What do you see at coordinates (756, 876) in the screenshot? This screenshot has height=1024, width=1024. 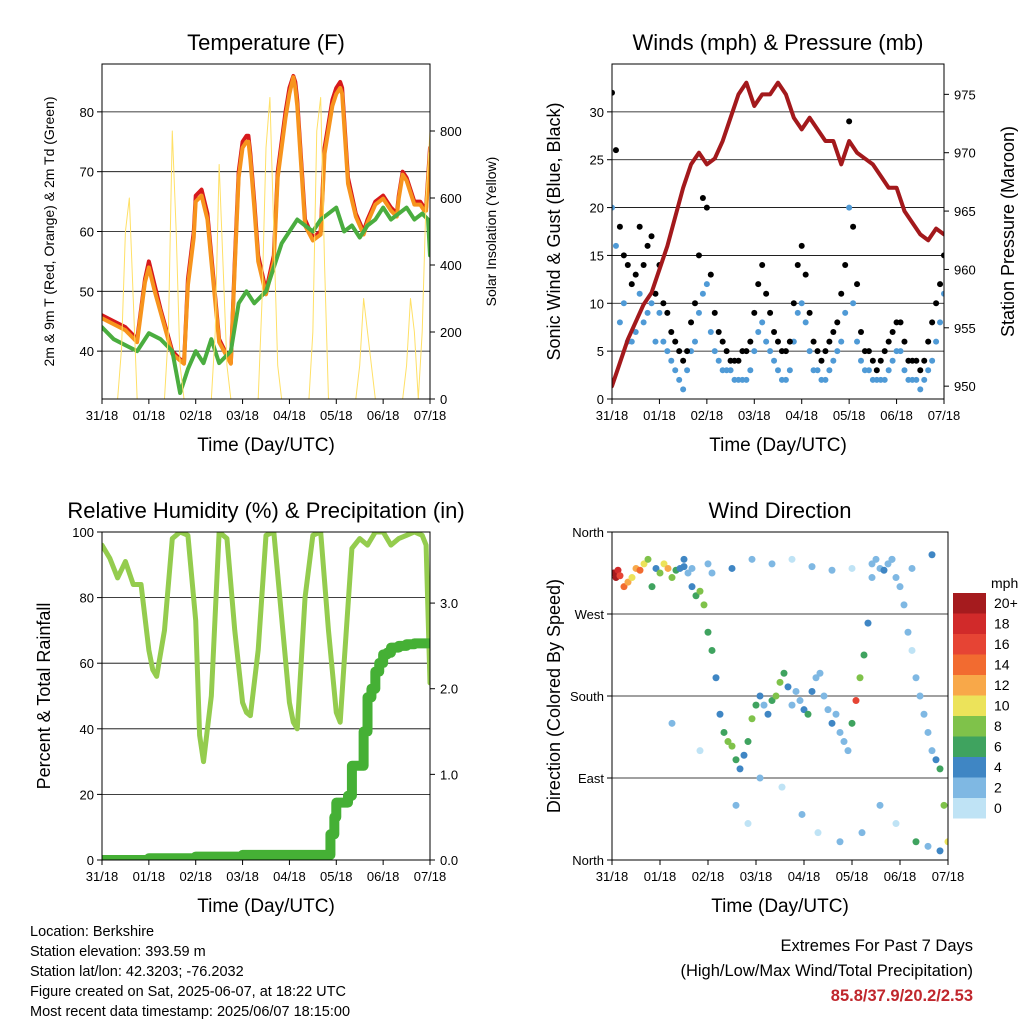 I see `x-tick-label: 03/18` at bounding box center [756, 876].